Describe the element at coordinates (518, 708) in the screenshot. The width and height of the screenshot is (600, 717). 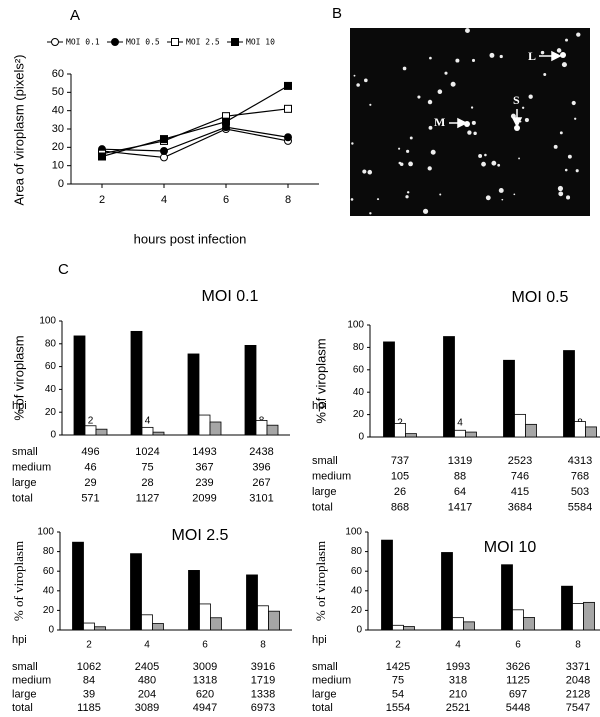
I see `table-cell: 5448` at that location.